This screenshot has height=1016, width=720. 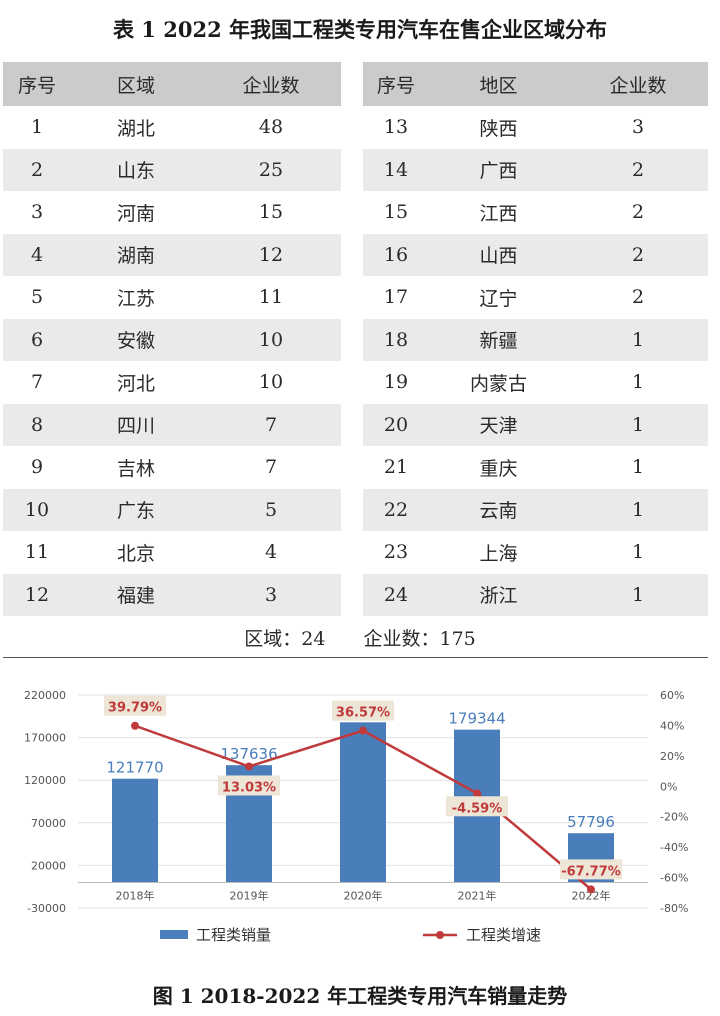 I want to click on row-index: 10, so click(x=37, y=509).